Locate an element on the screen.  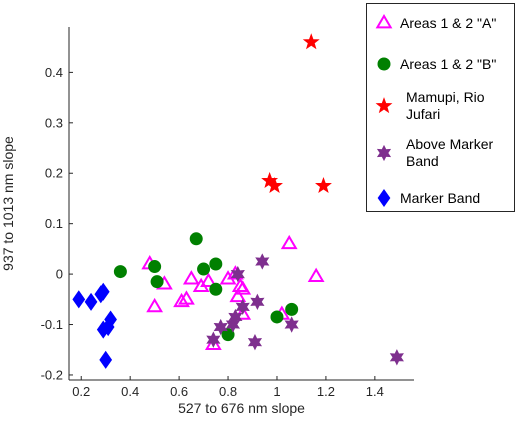
y-tick-label: 0 is located at coordinates (59, 274).